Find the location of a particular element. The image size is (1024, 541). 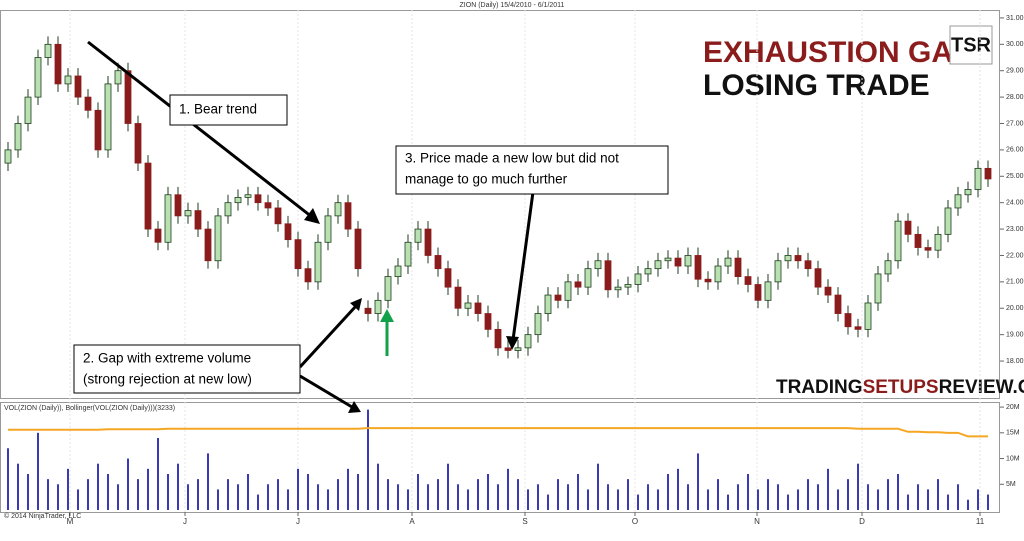

x-tick-label: J is located at coordinates (185, 521).